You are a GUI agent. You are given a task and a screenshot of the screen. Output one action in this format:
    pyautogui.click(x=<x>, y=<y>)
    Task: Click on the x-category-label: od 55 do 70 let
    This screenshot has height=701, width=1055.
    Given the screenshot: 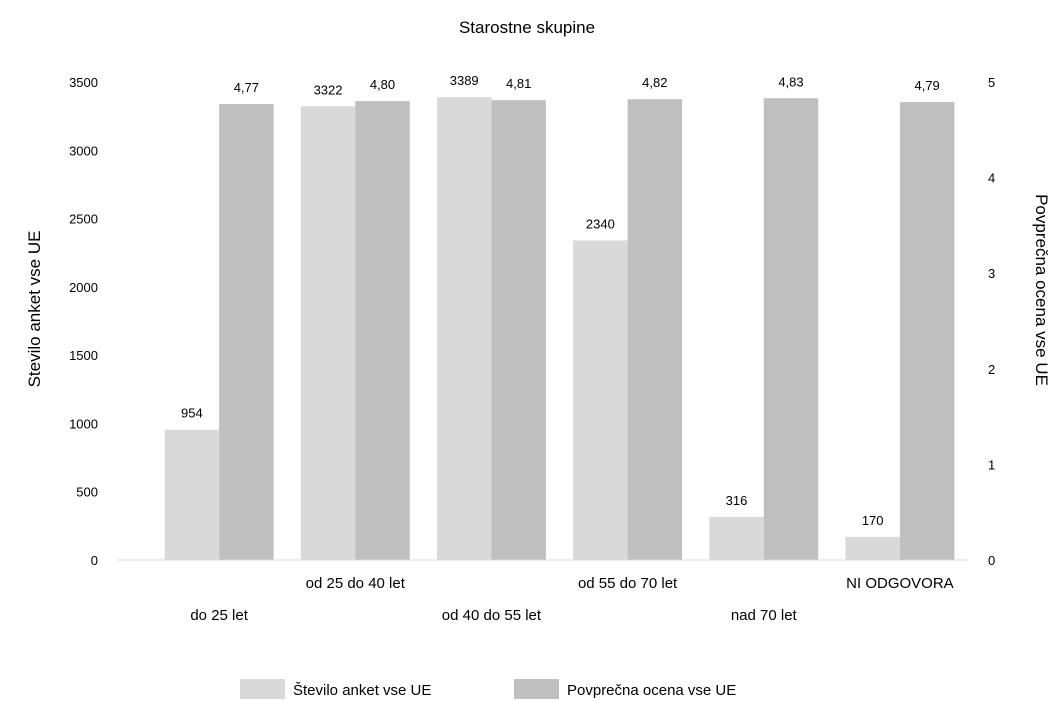 What is the action you would take?
    pyautogui.click(x=628, y=583)
    